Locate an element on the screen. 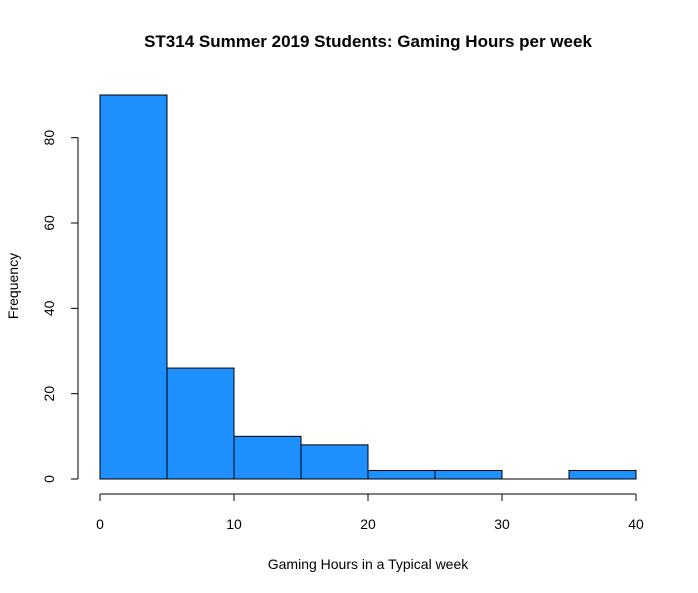  y-tick-label: 80 is located at coordinates (49, 138).